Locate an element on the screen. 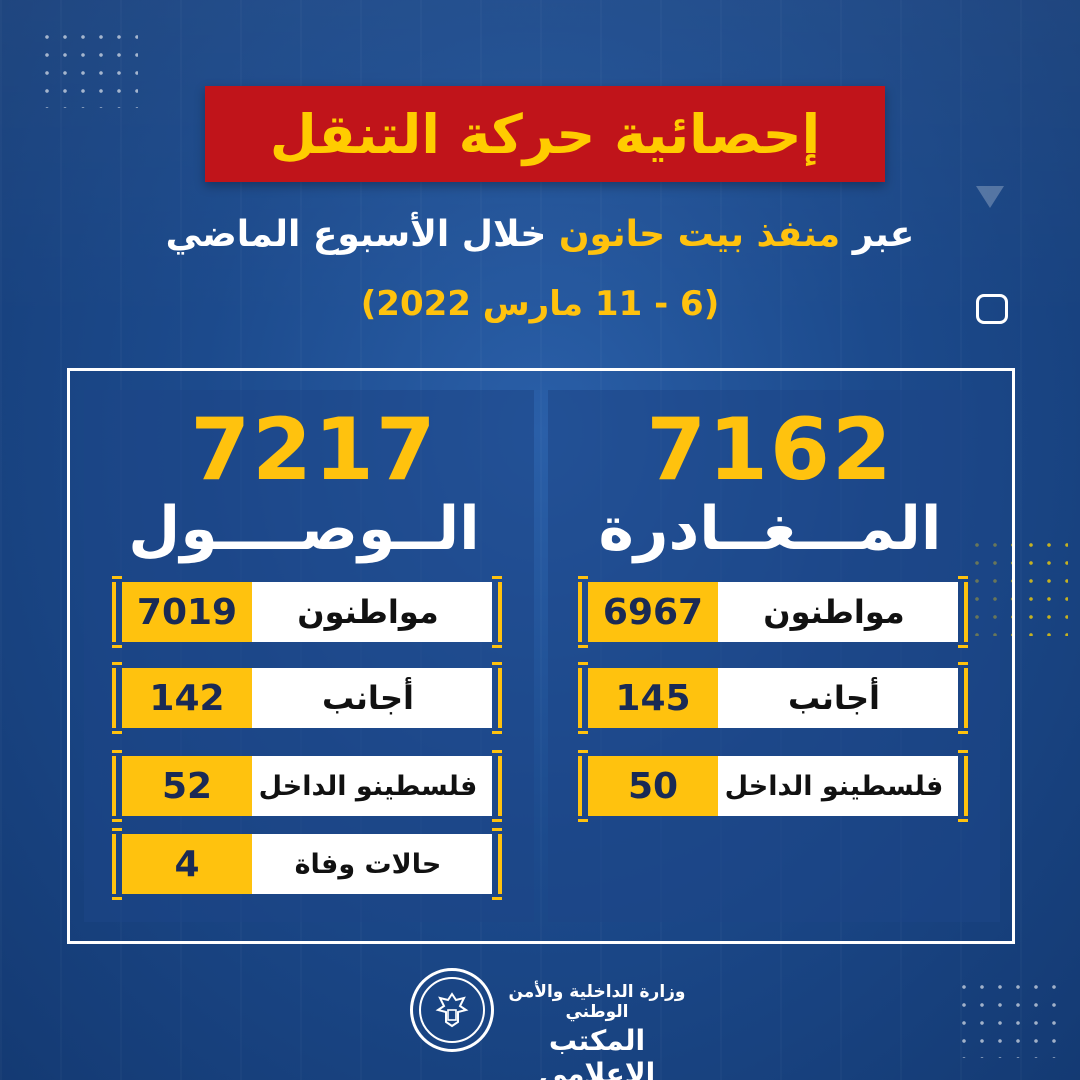  arrival-row-deaths: حالات وفاة 4 is located at coordinates (307, 864).